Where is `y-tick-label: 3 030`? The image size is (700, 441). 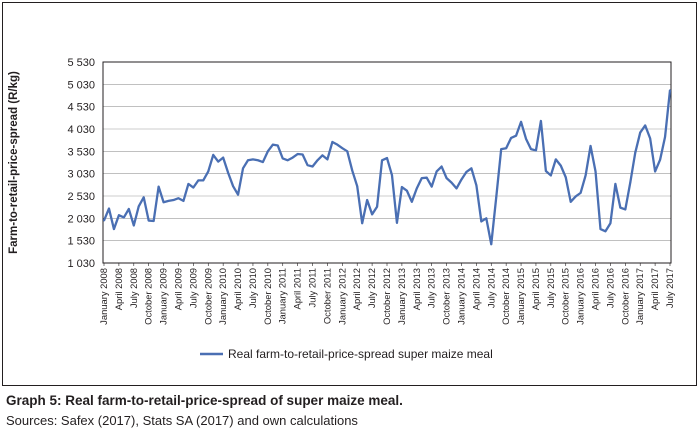
y-tick-label: 3 030 is located at coordinates (81, 175).